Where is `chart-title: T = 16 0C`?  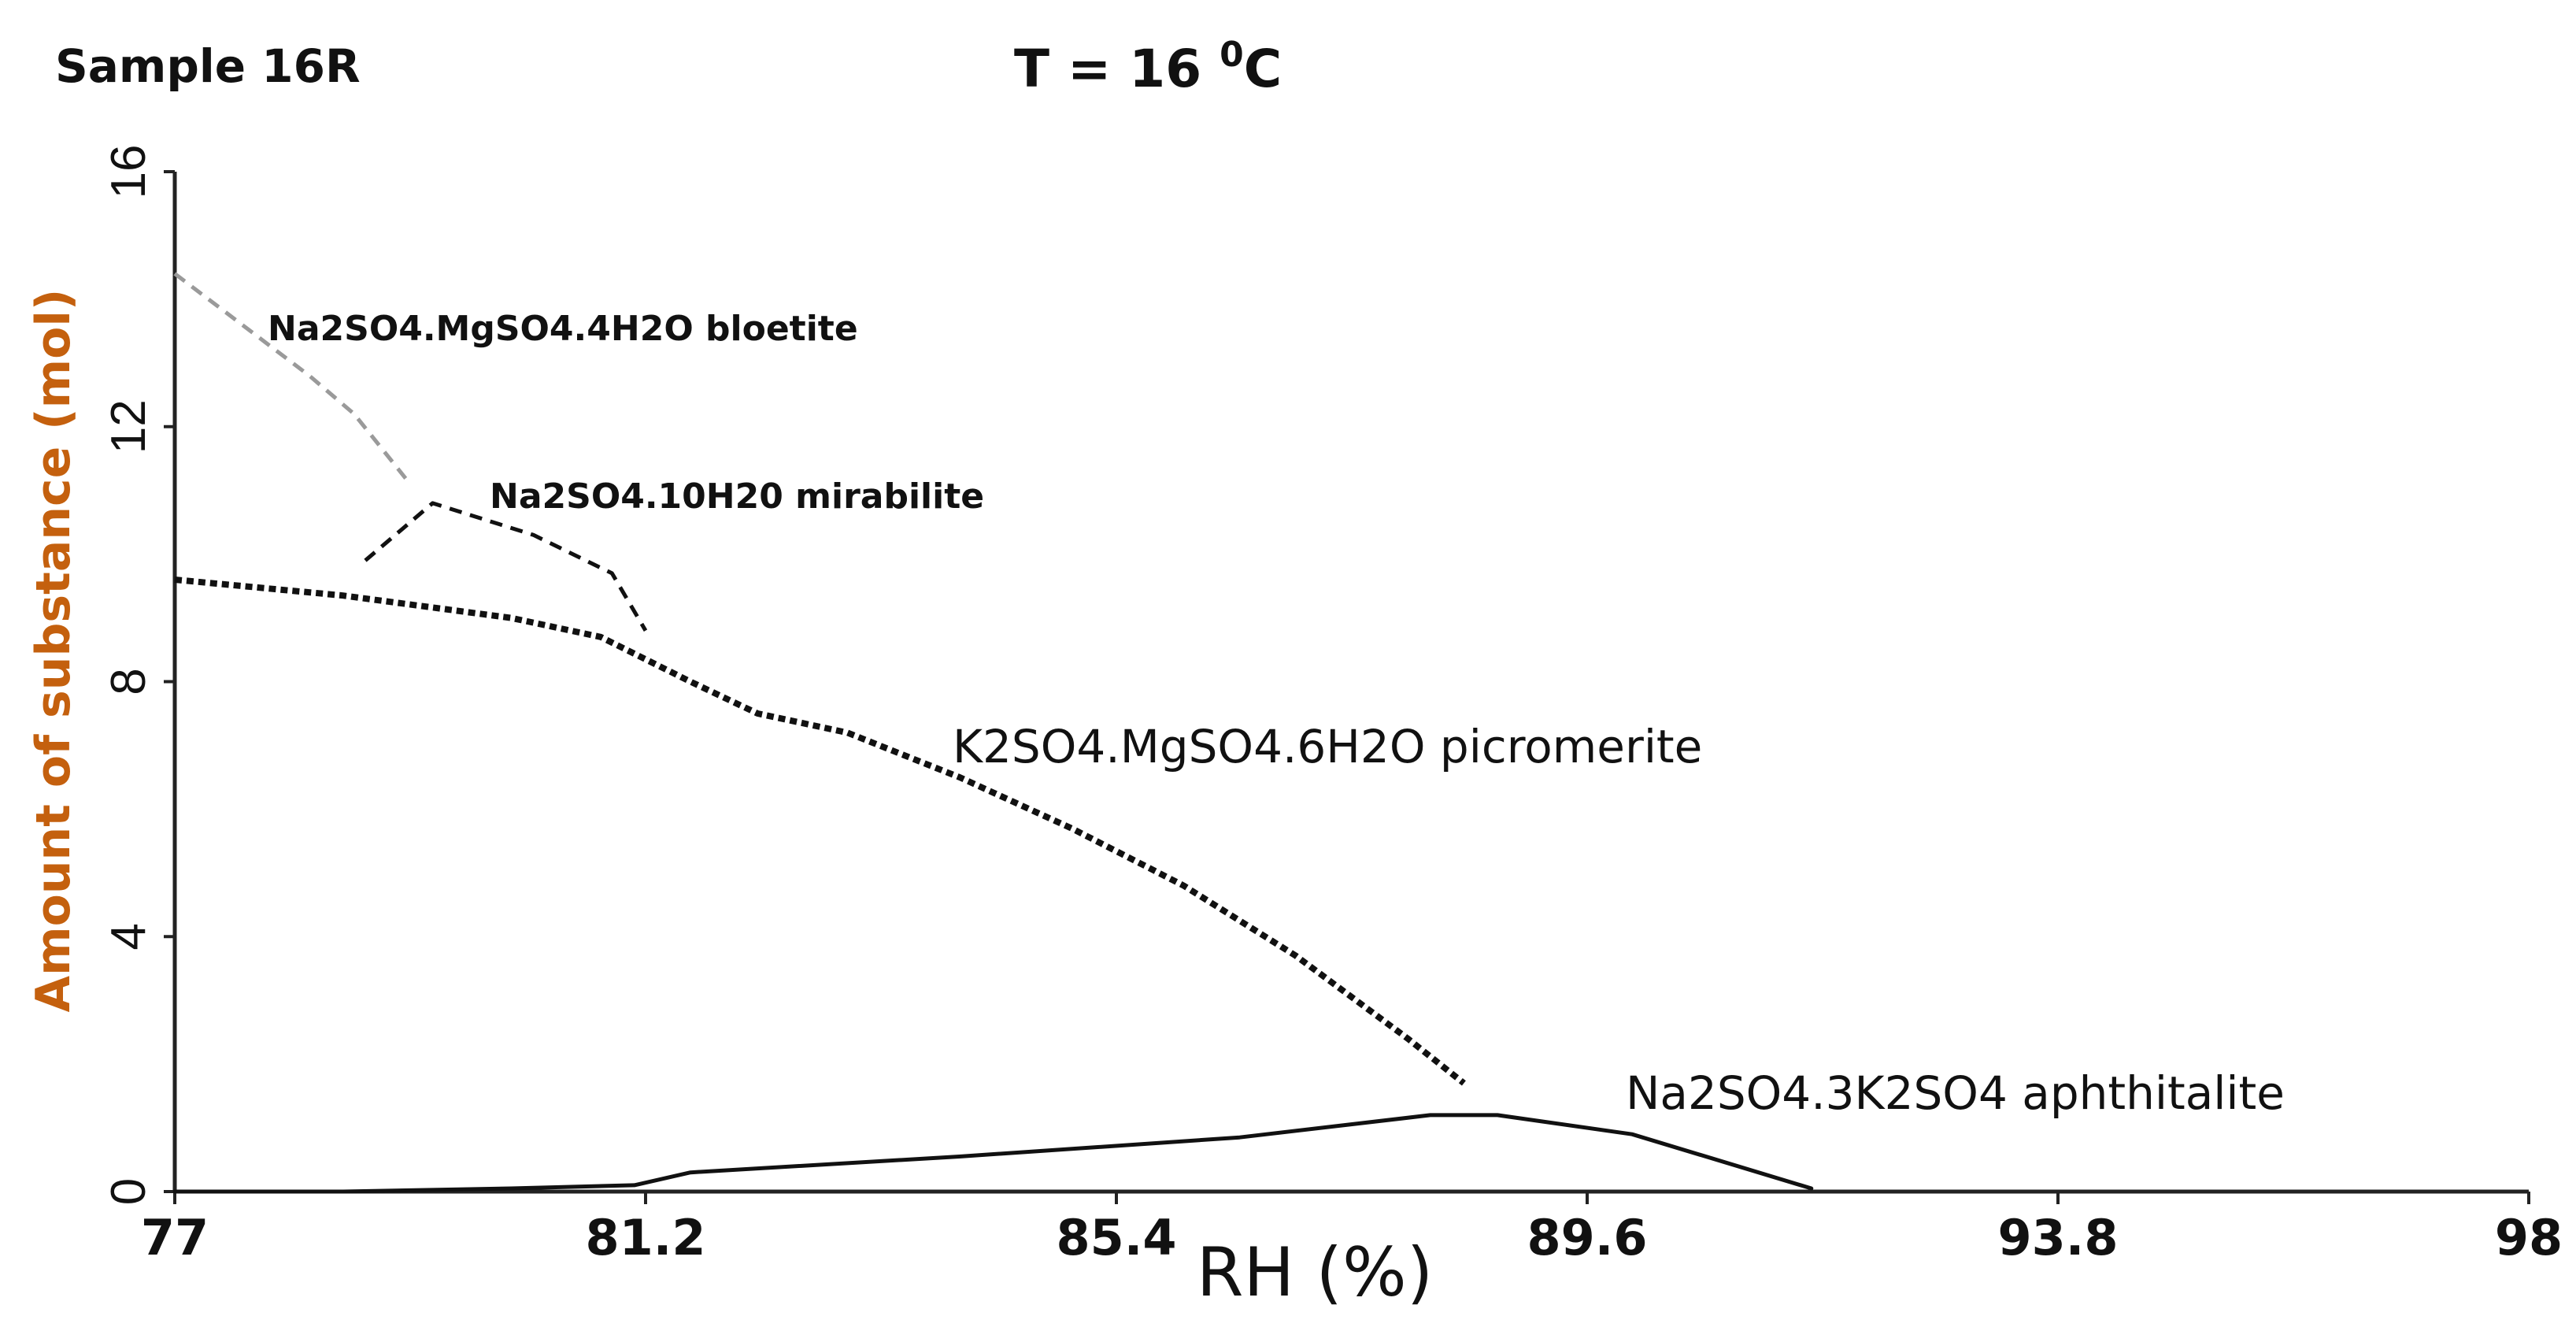
chart-title: T = 16 0C is located at coordinates (1148, 67).